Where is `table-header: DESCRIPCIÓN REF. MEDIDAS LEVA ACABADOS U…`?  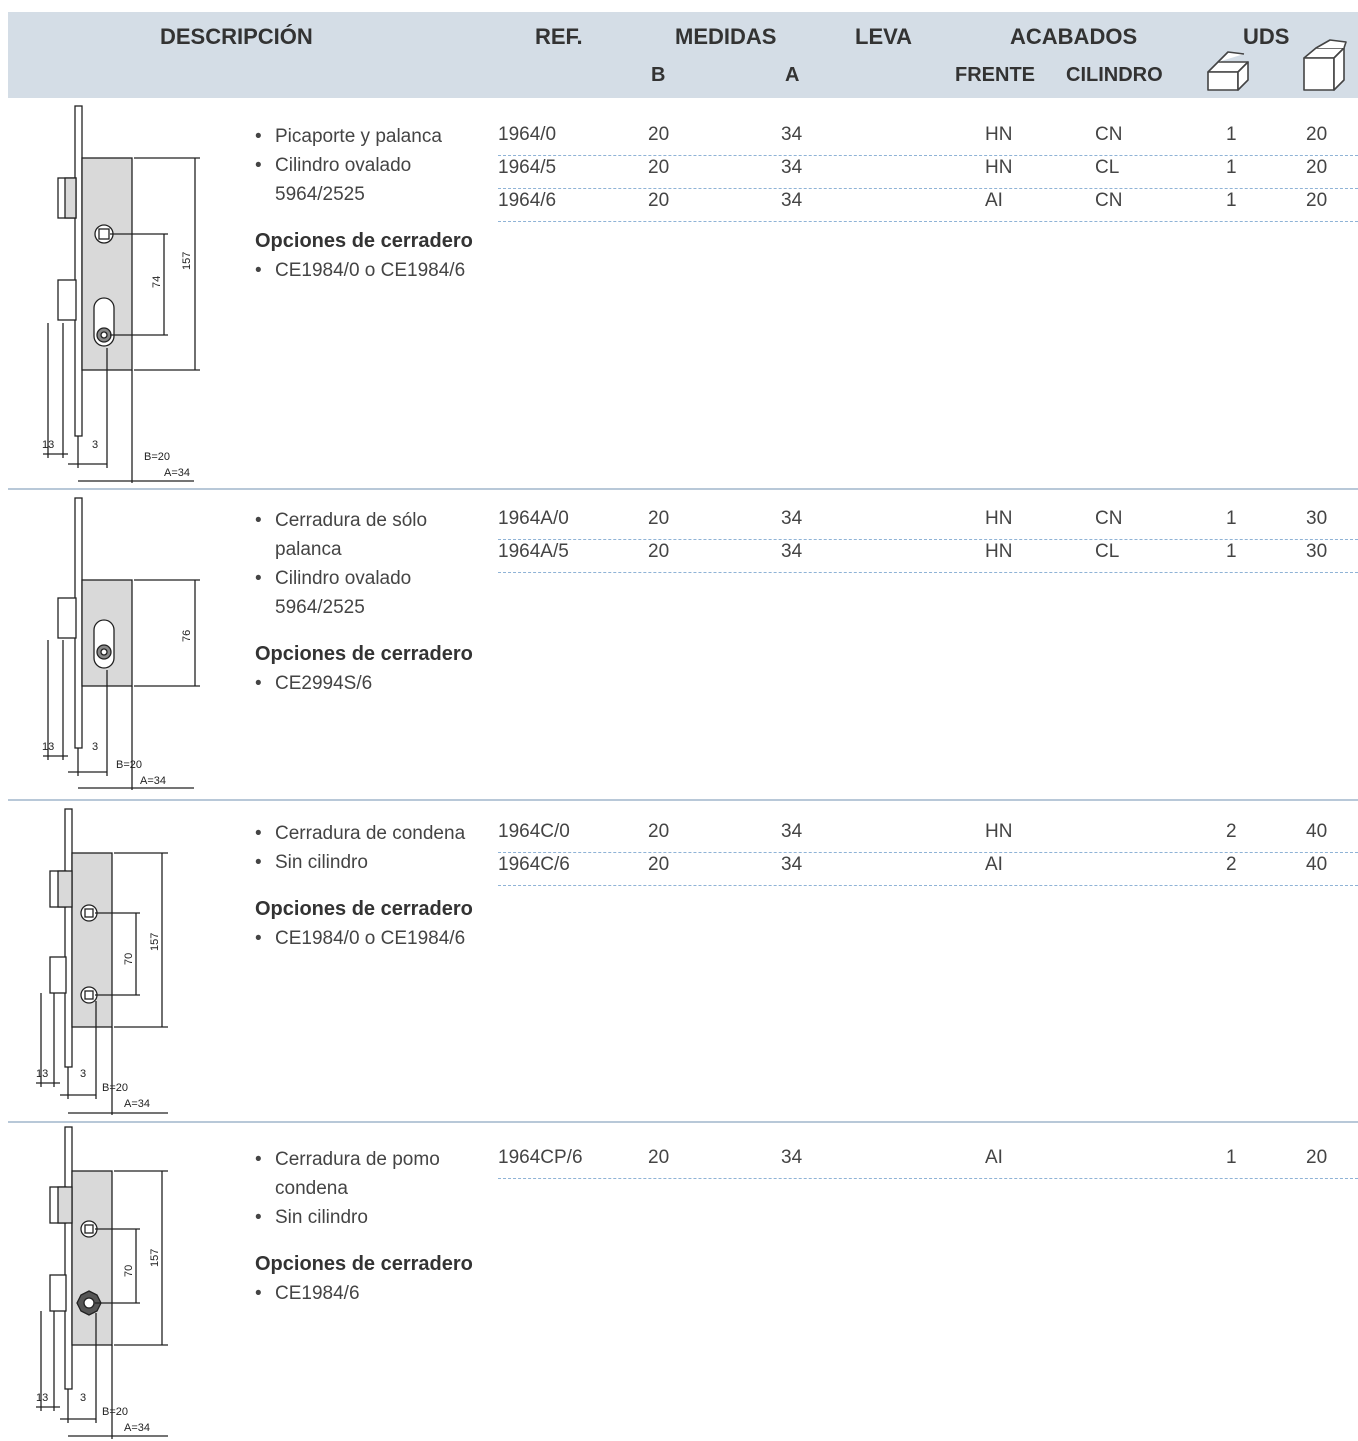
table-header: DESCRIPCIÓN REF. MEDIDAS LEVA ACABADOS U… is located at coordinates (683, 55).